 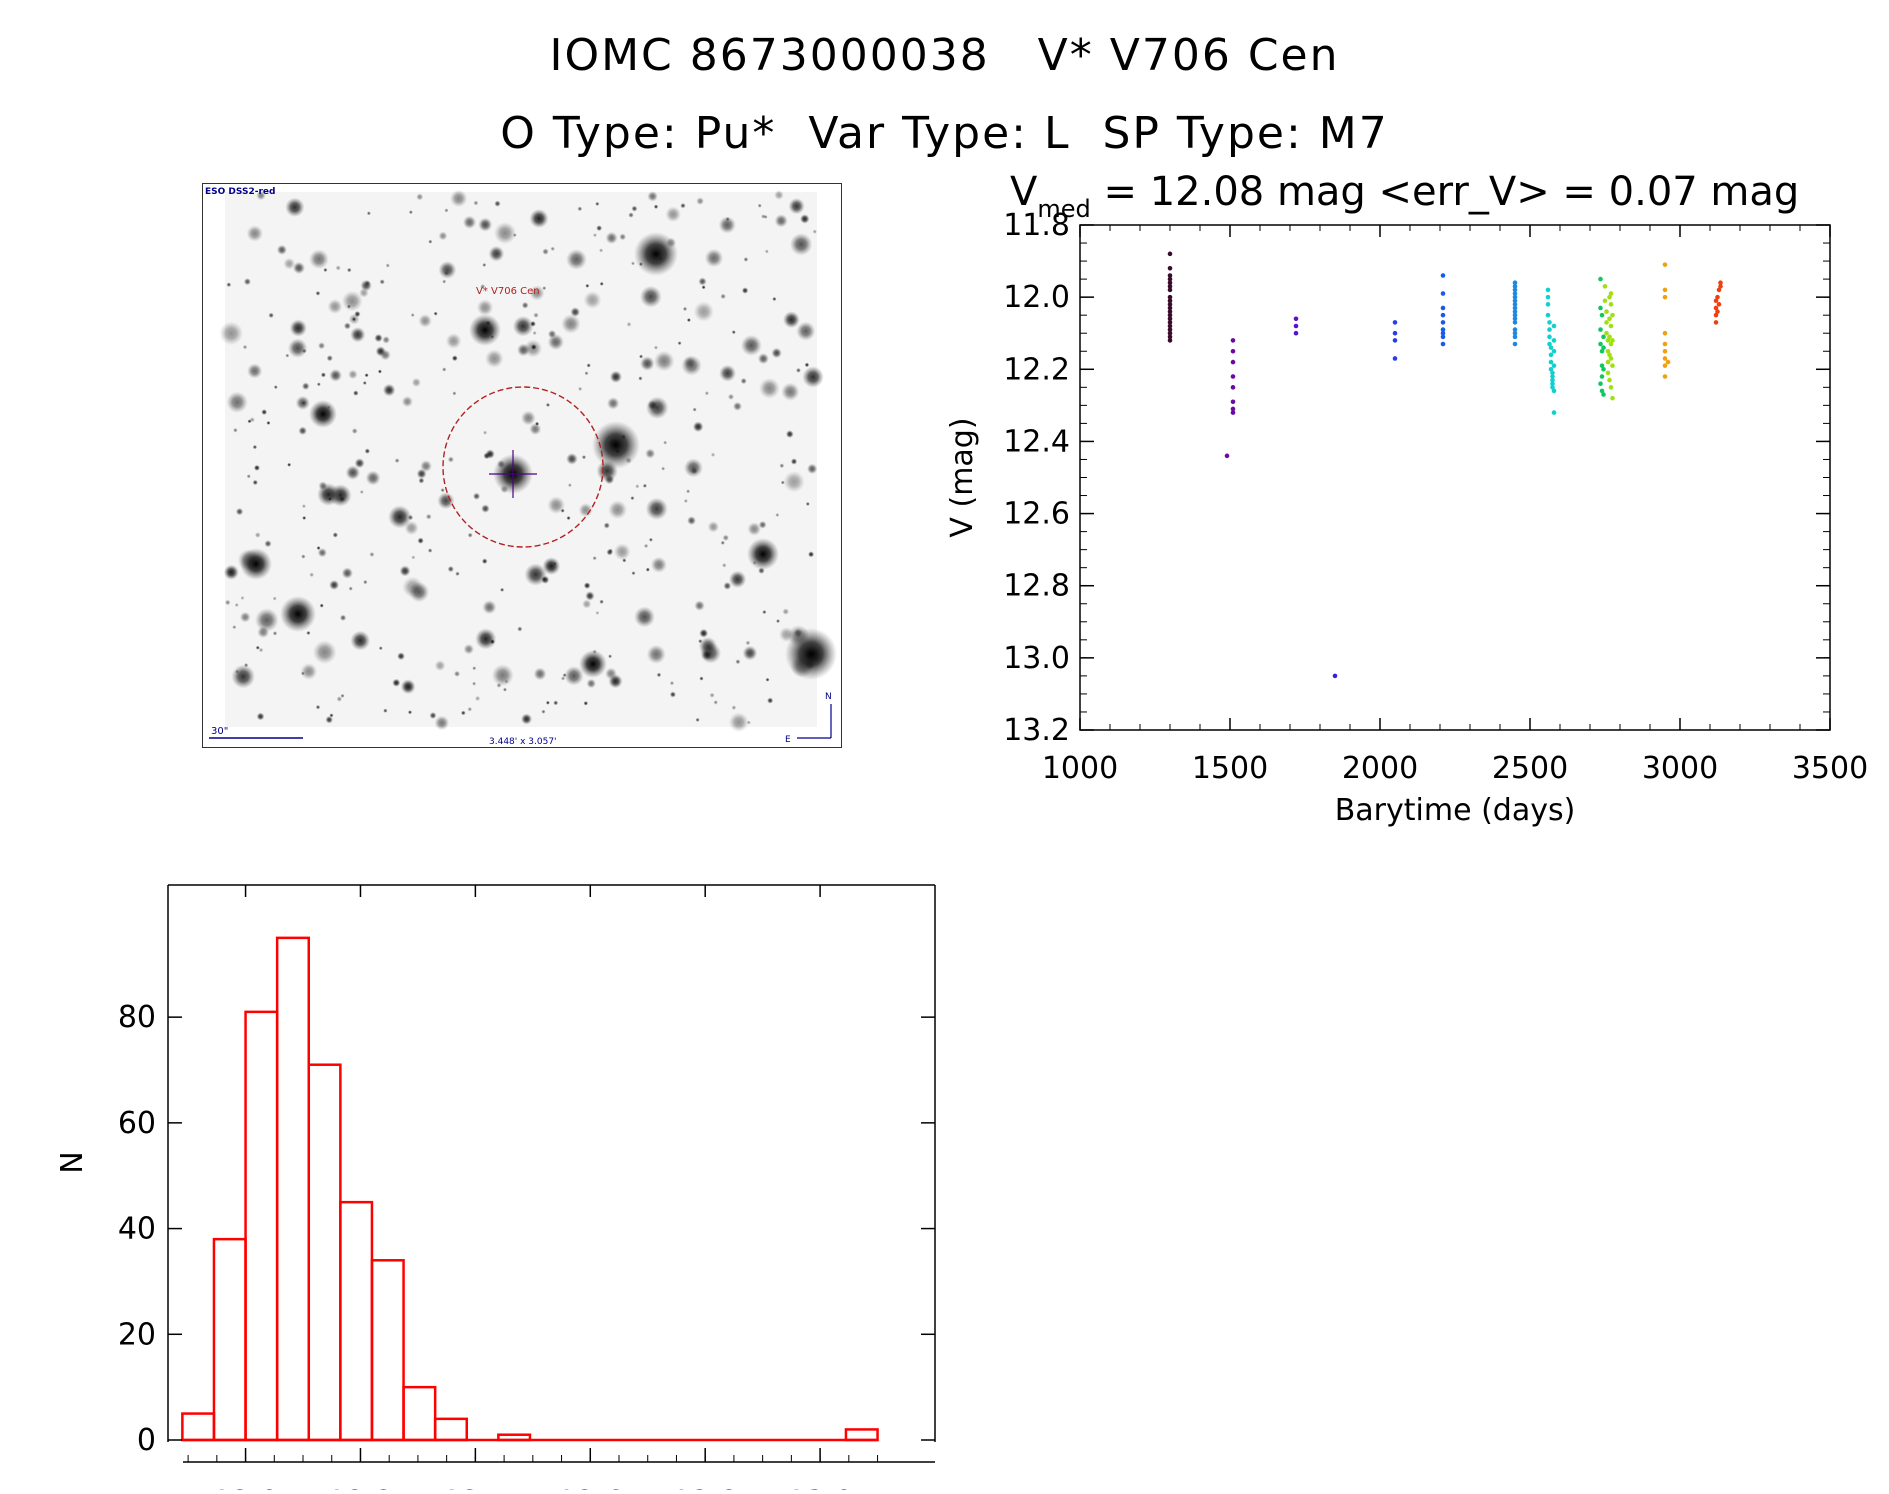 What do you see at coordinates (360, 1487) in the screenshot?
I see `x-tick-label: 12.2` at bounding box center [360, 1487].